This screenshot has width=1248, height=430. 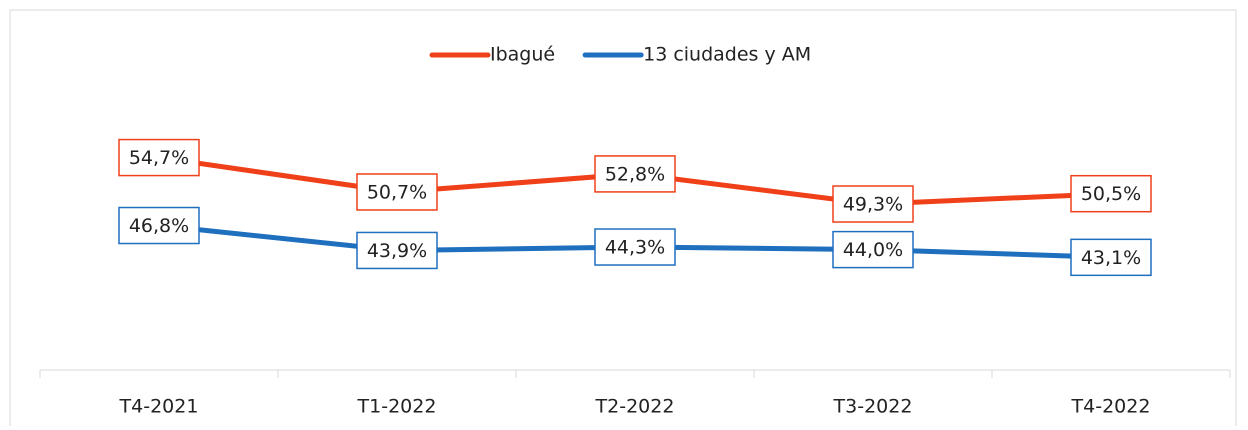 I want to click on data-label: 46,8%, so click(x=159, y=226).